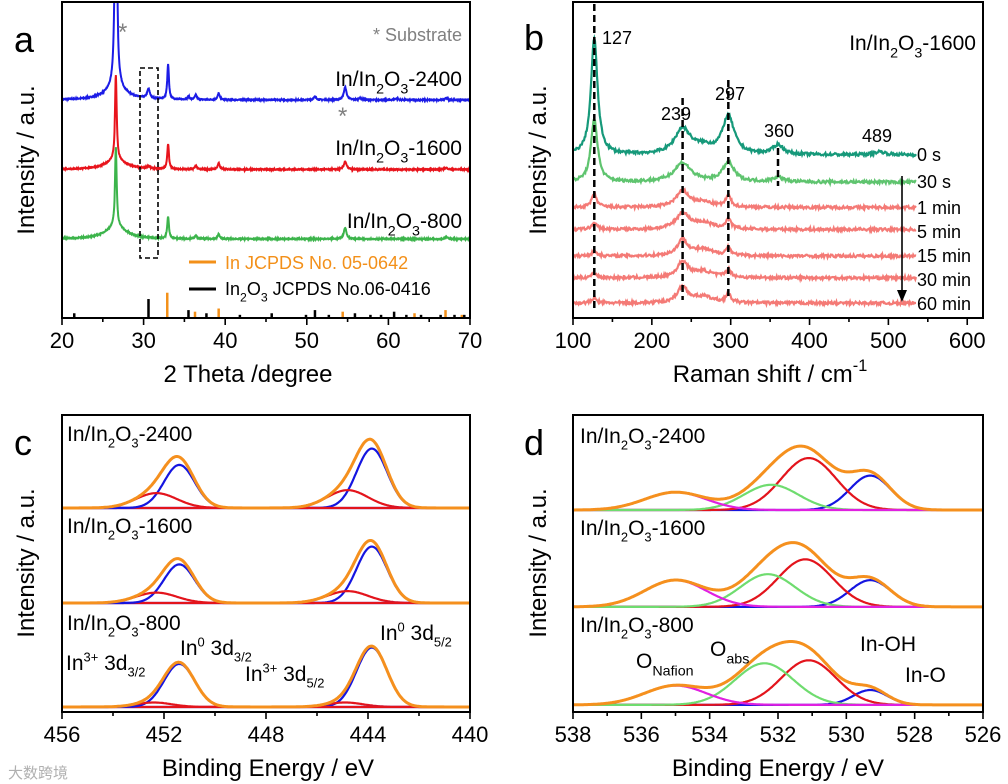  I want to click on x-tick-label: 456, so click(62, 734).